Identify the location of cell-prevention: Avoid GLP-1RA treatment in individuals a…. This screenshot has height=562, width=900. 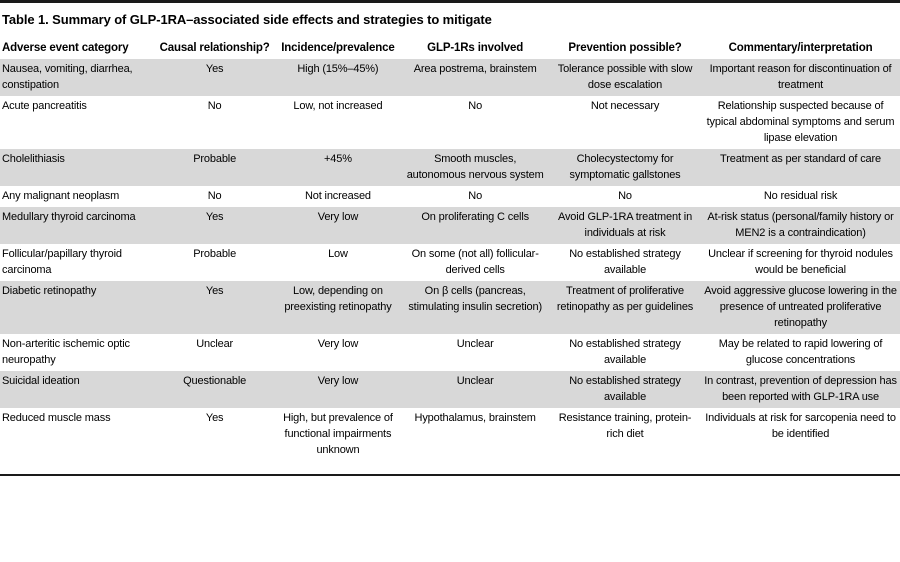
(625, 224).